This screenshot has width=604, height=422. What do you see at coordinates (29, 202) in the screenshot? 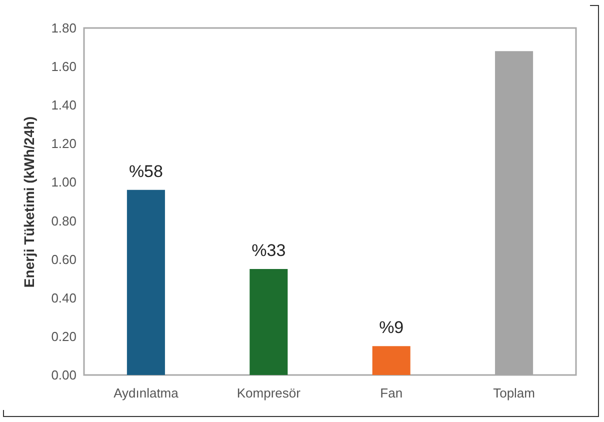
I see `y-axis-title: Enerji Tüketimi (kWh/24h)` at bounding box center [29, 202].